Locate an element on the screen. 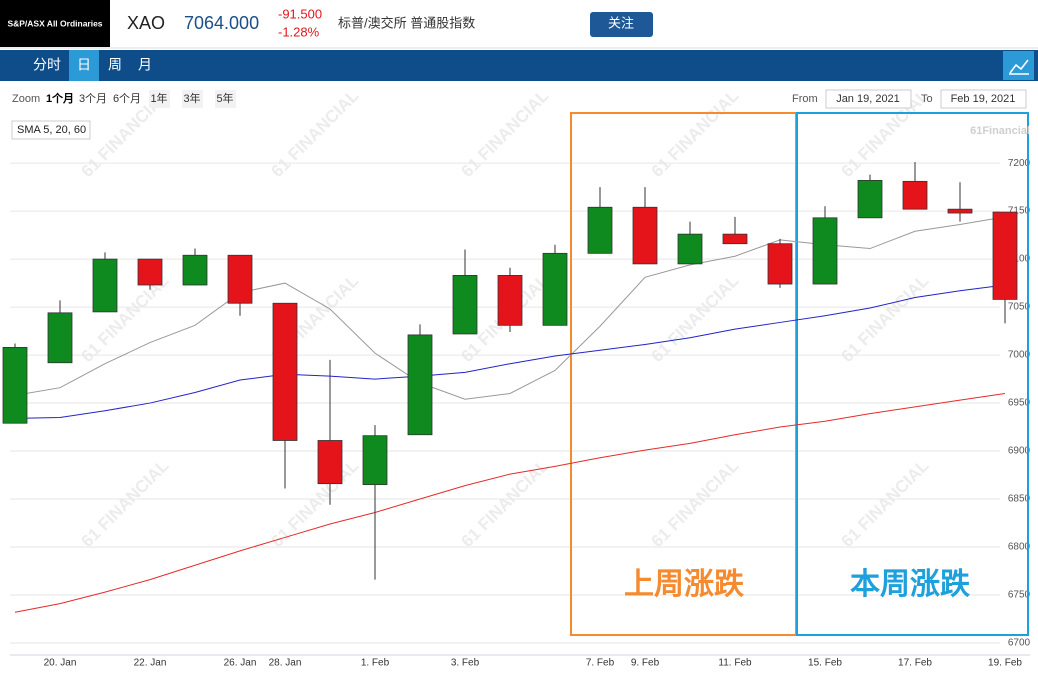  y-tick-label: 7200 is located at coordinates (1019, 163).